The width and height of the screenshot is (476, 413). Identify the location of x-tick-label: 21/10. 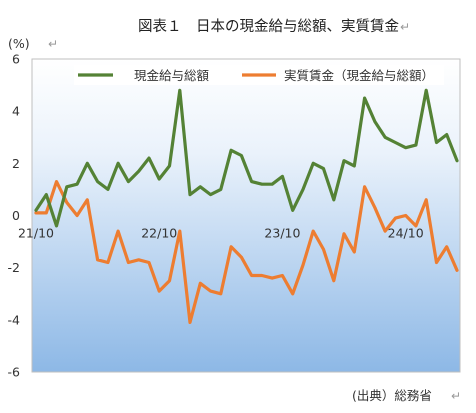
(36, 233).